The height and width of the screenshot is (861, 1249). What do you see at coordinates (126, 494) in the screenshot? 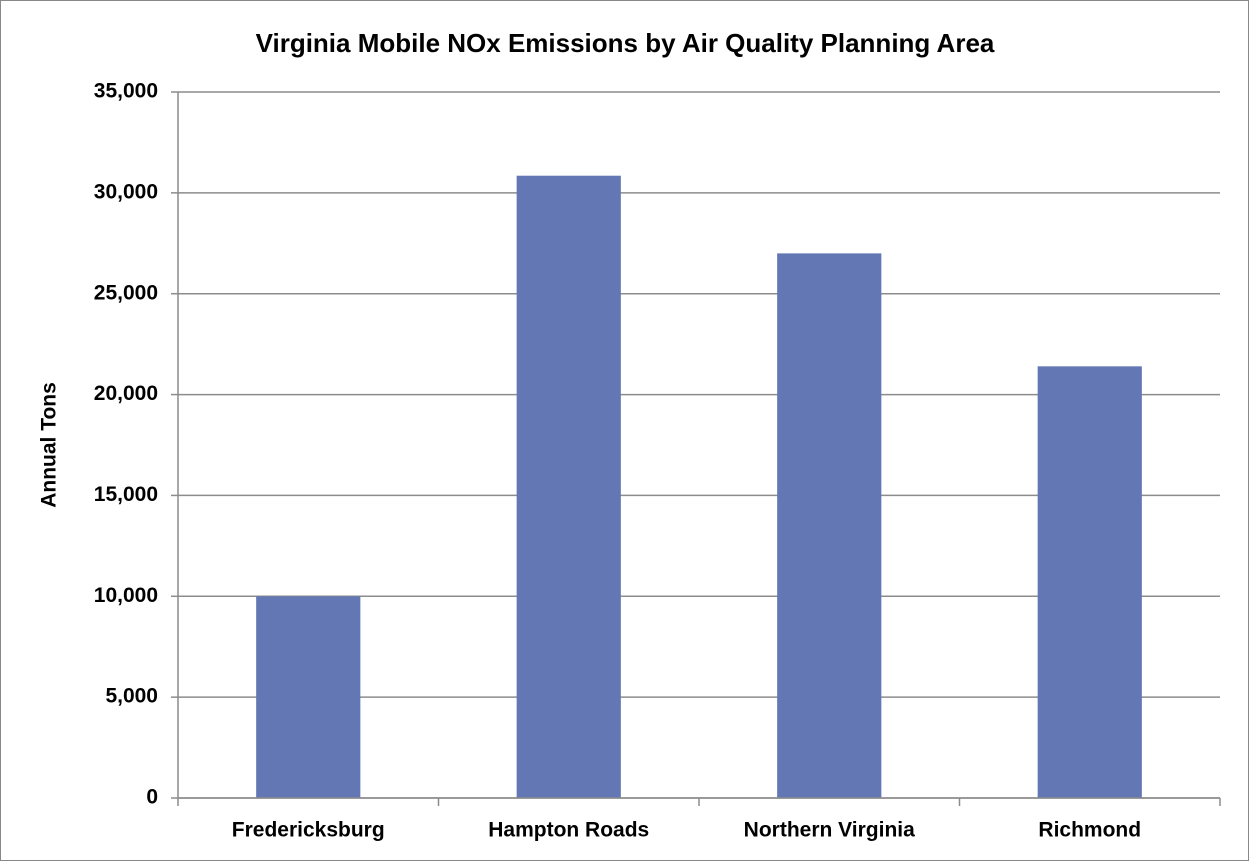
I see `y-tick-label: 15,000` at bounding box center [126, 494].